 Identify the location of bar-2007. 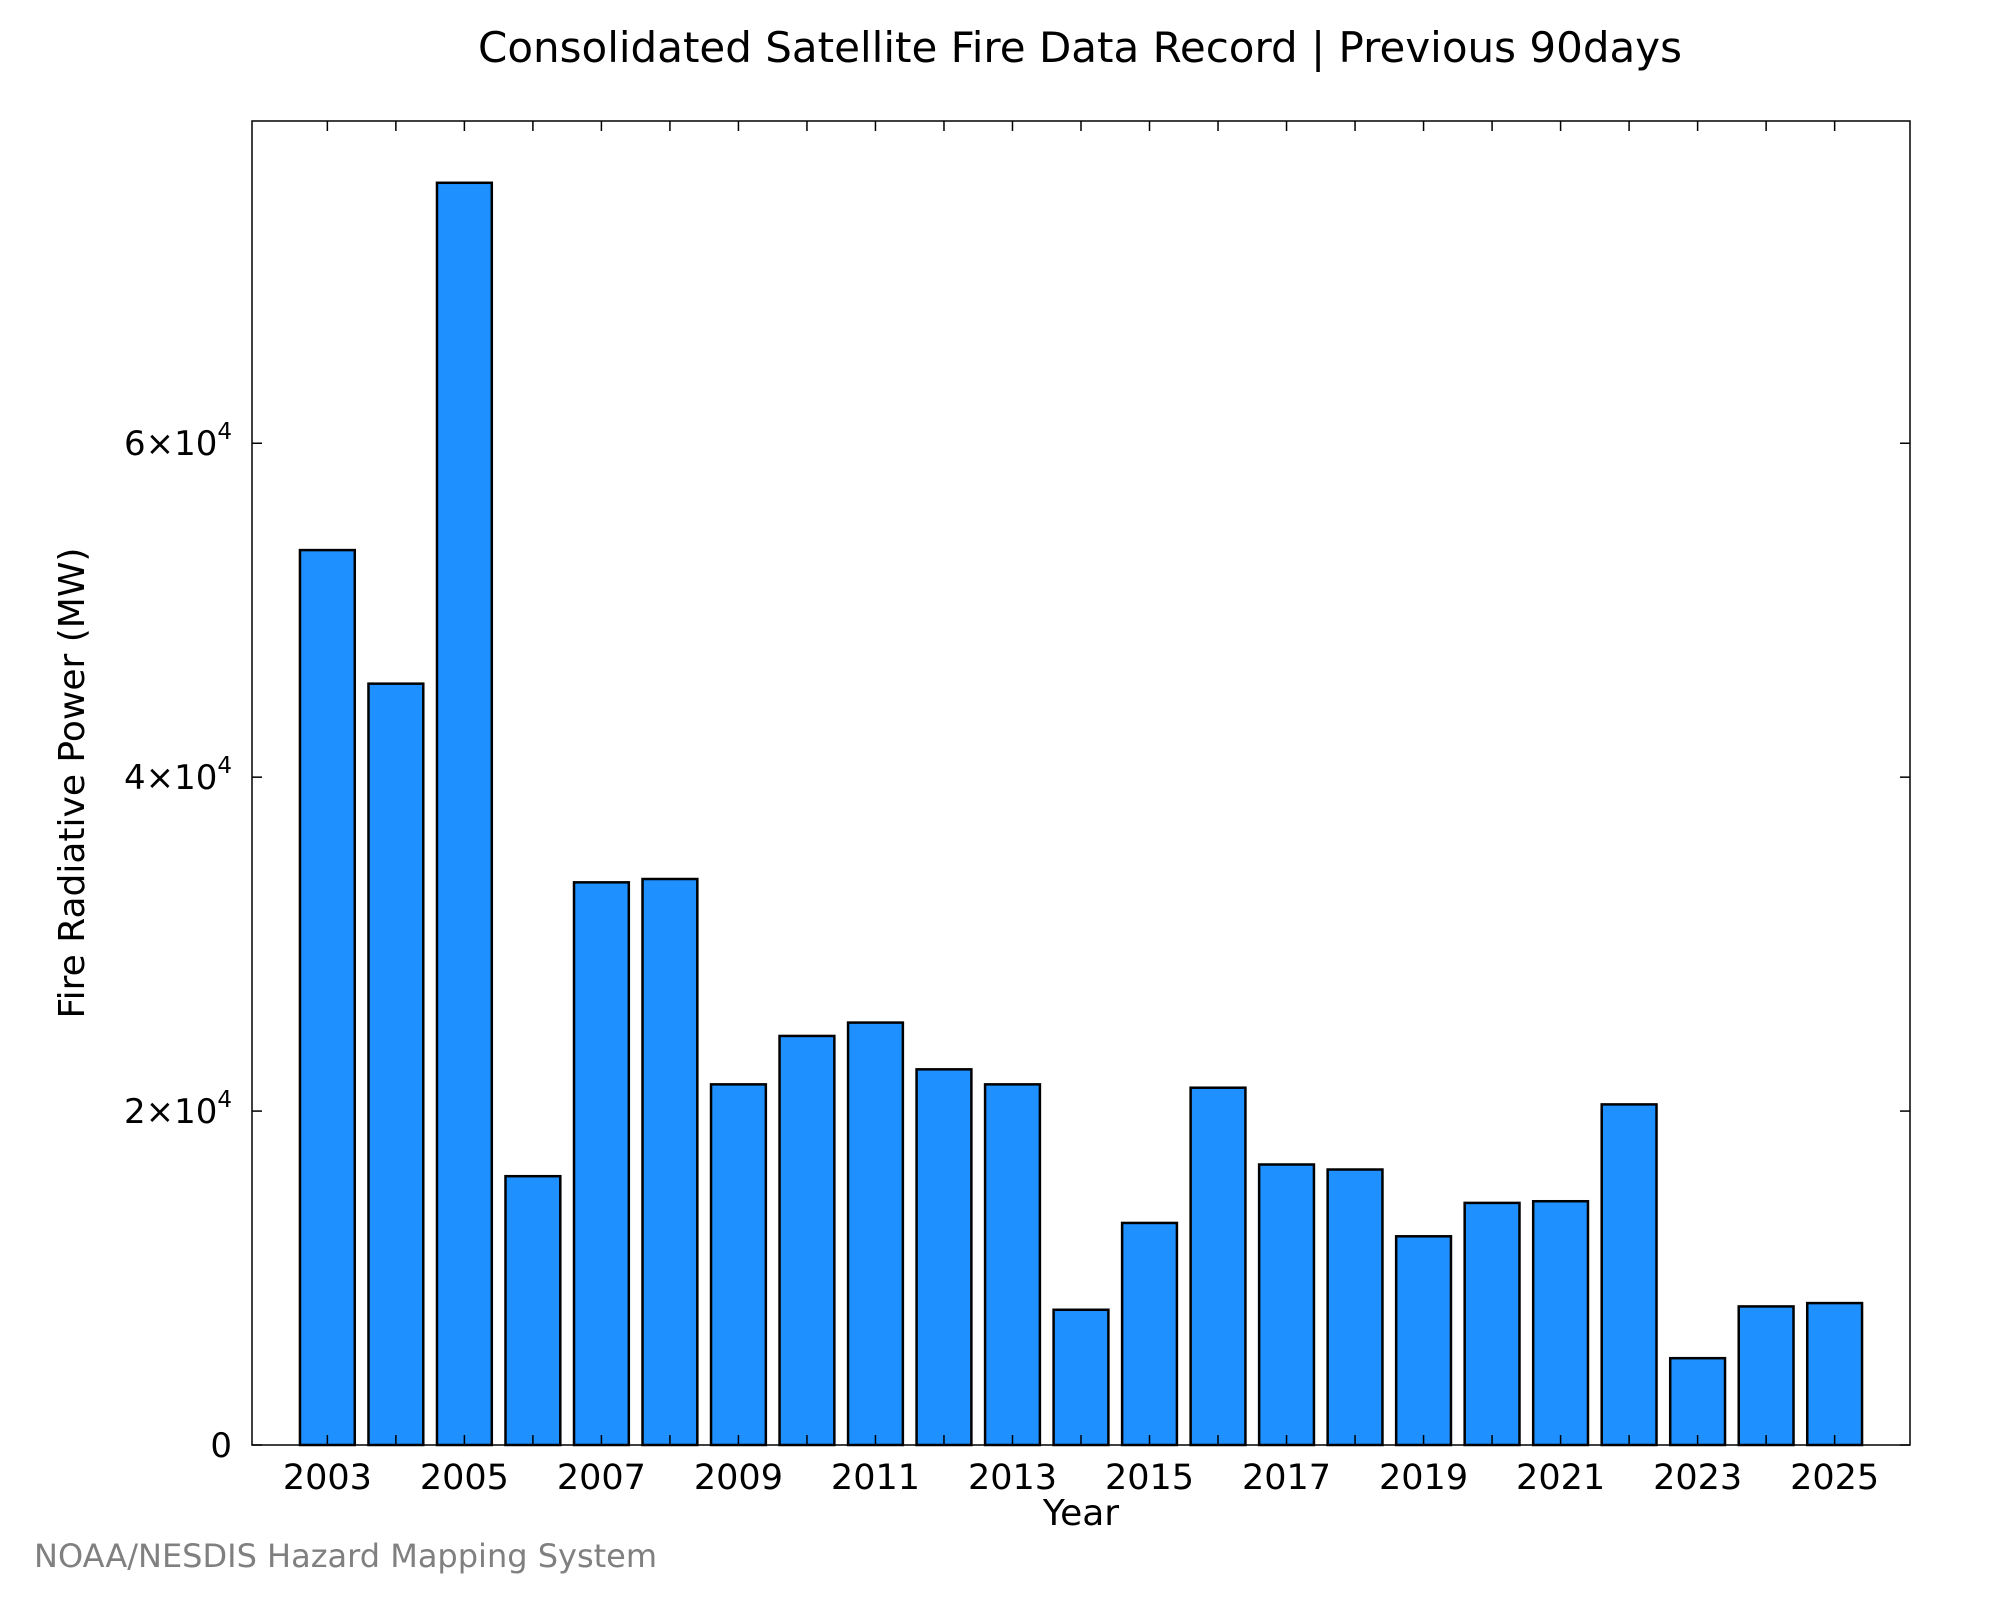
(601, 1164).